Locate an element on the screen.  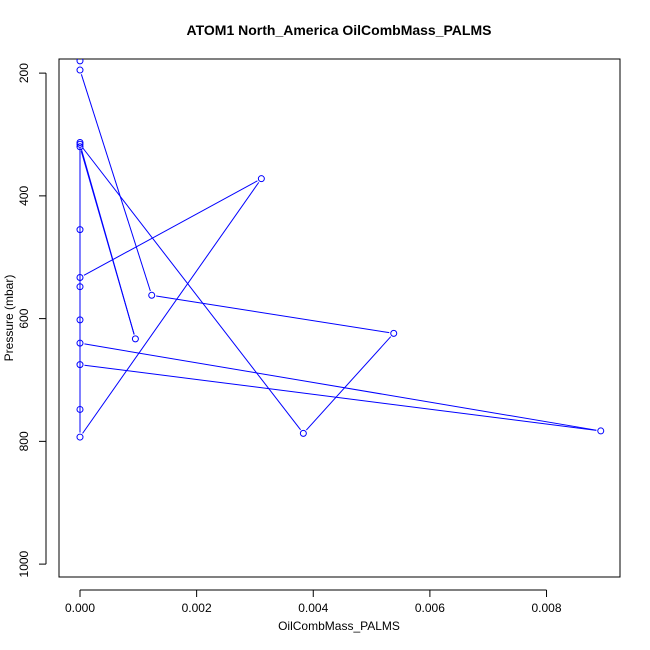
y-tick-label: 200 is located at coordinates (24, 73).